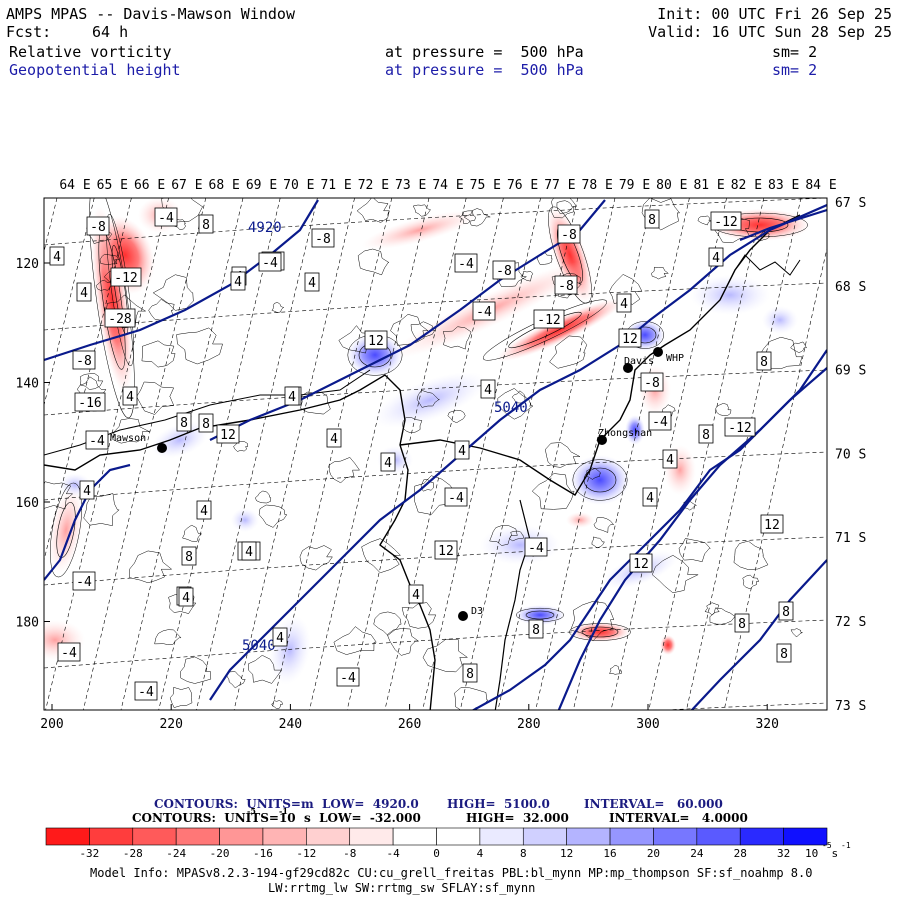 The image size is (900, 900). What do you see at coordinates (485, 185) in the screenshot?
I see `longitude-label: 75 E` at bounding box center [485, 185].